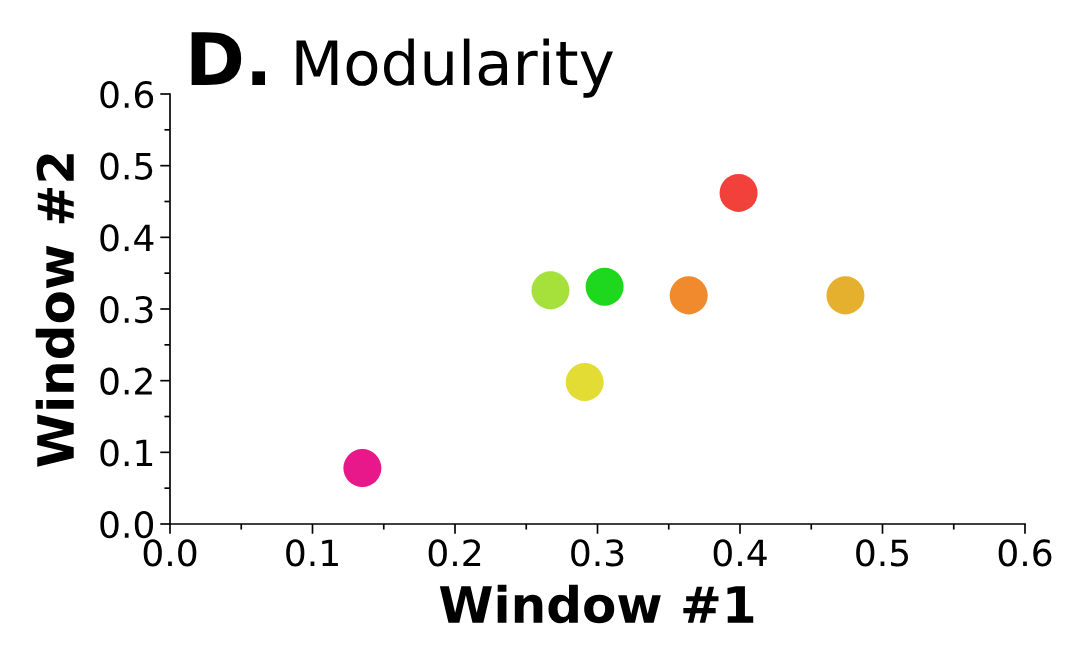 This screenshot has width=1067, height=653. What do you see at coordinates (1025, 553) in the screenshot?
I see `x-tick-label: 0.6` at bounding box center [1025, 553].